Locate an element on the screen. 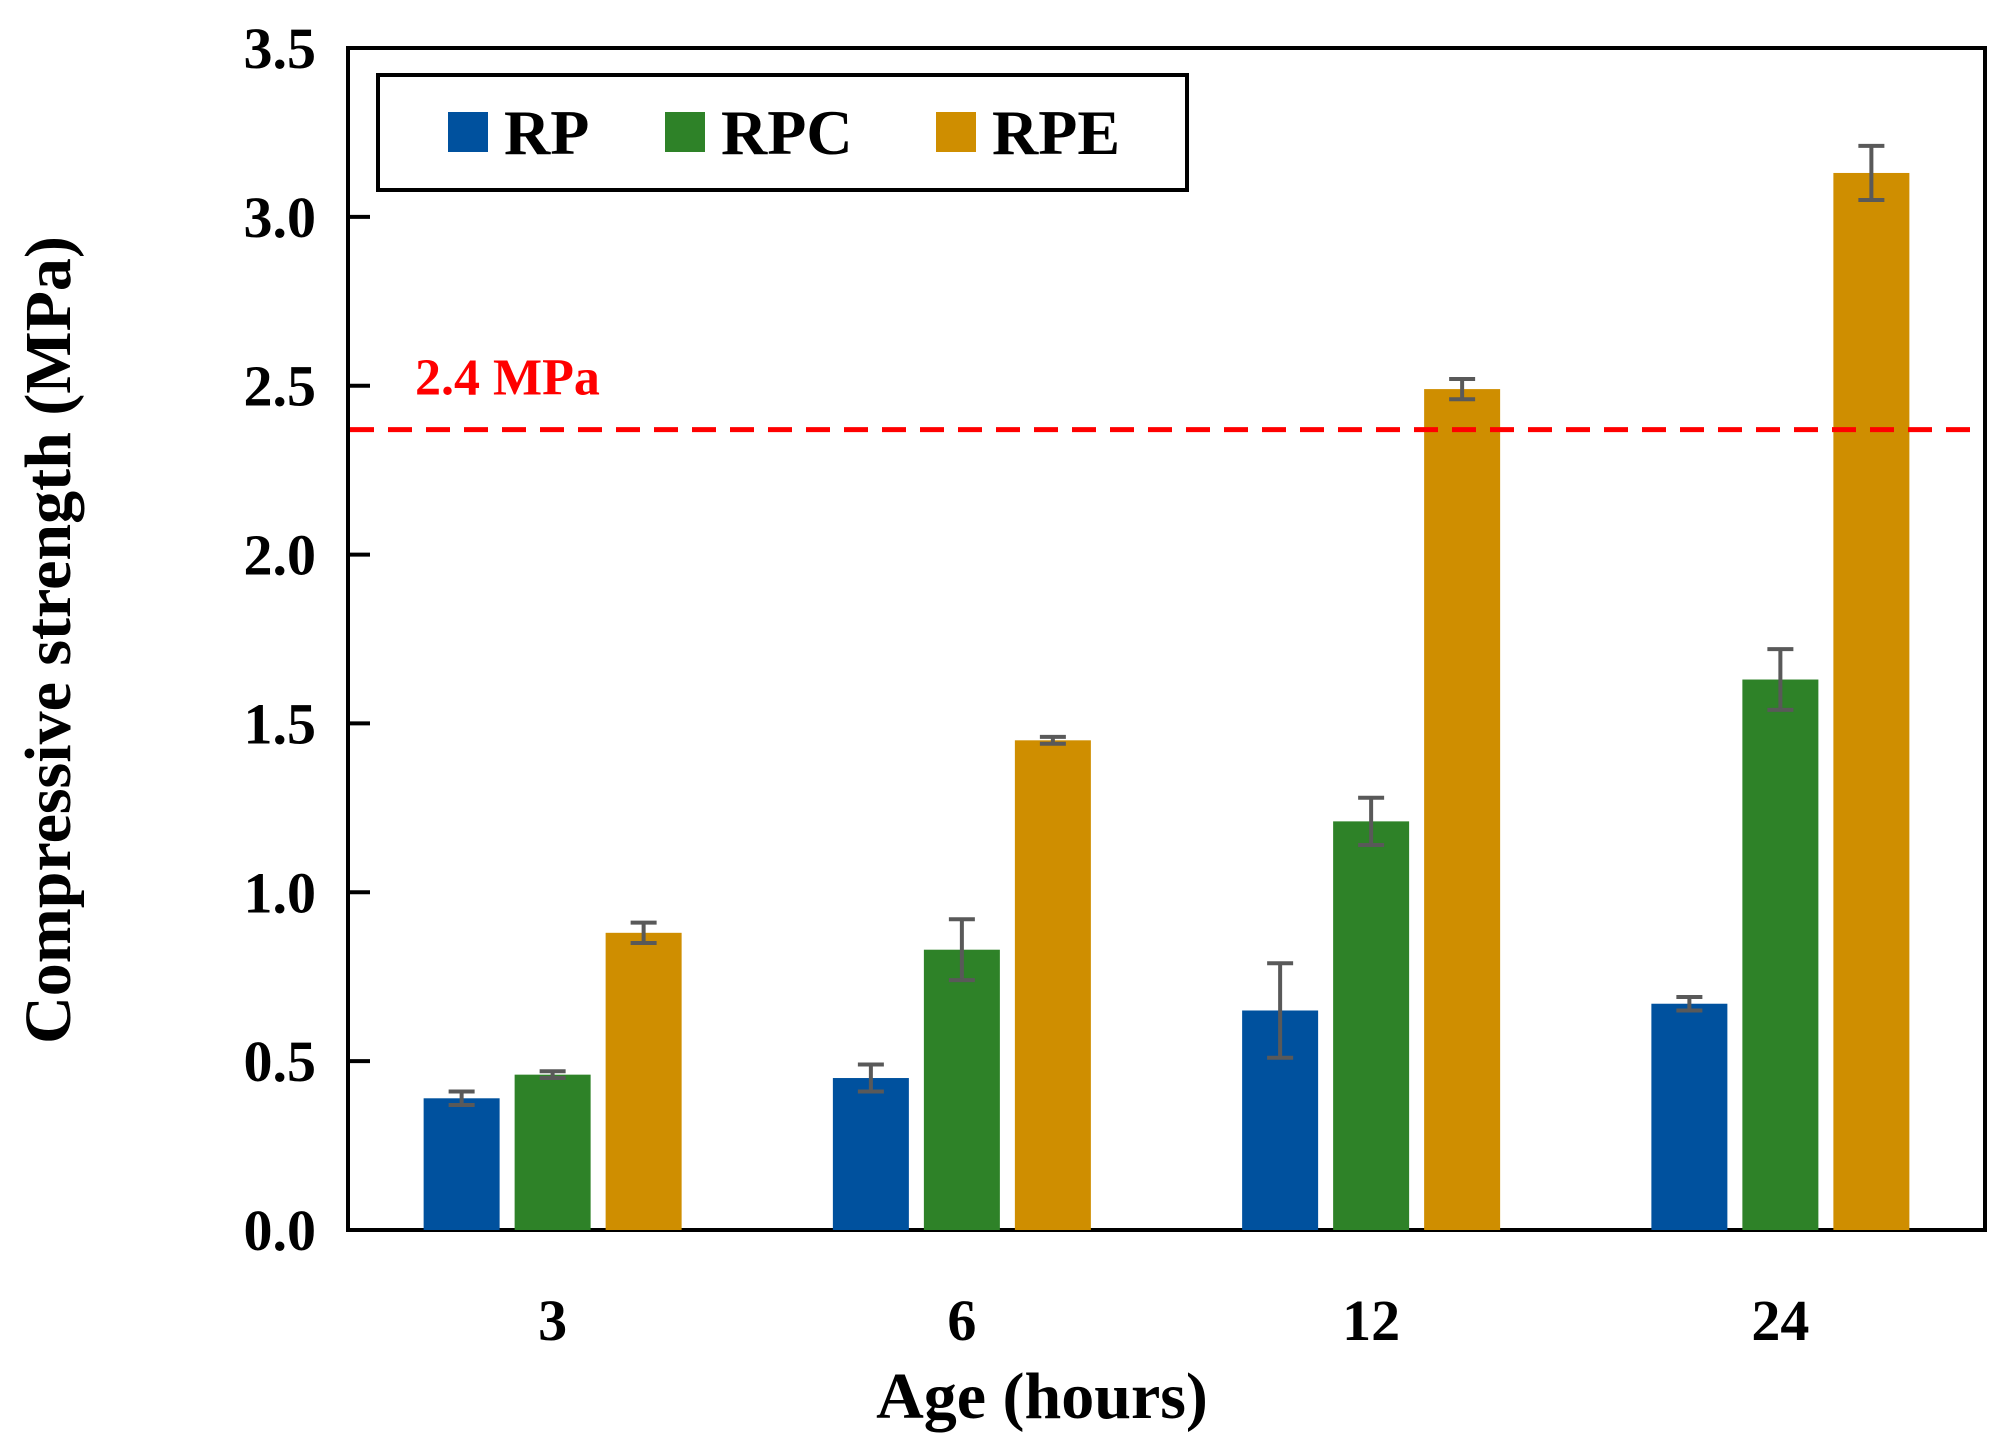 Image resolution: width=2013 pixels, height=1443 pixels. x-axis: 3 6 12 24 is located at coordinates (1173, 1320).